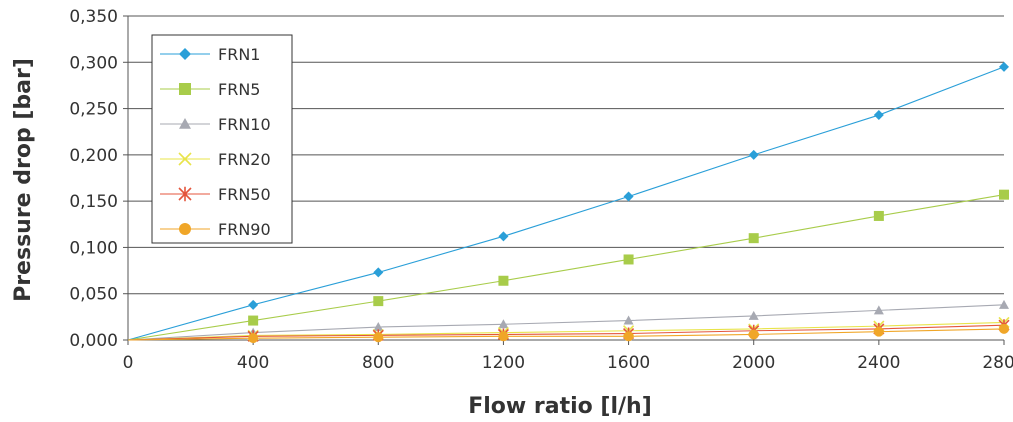  What do you see at coordinates (244, 194) in the screenshot?
I see `legend-label: FRN50` at bounding box center [244, 194].